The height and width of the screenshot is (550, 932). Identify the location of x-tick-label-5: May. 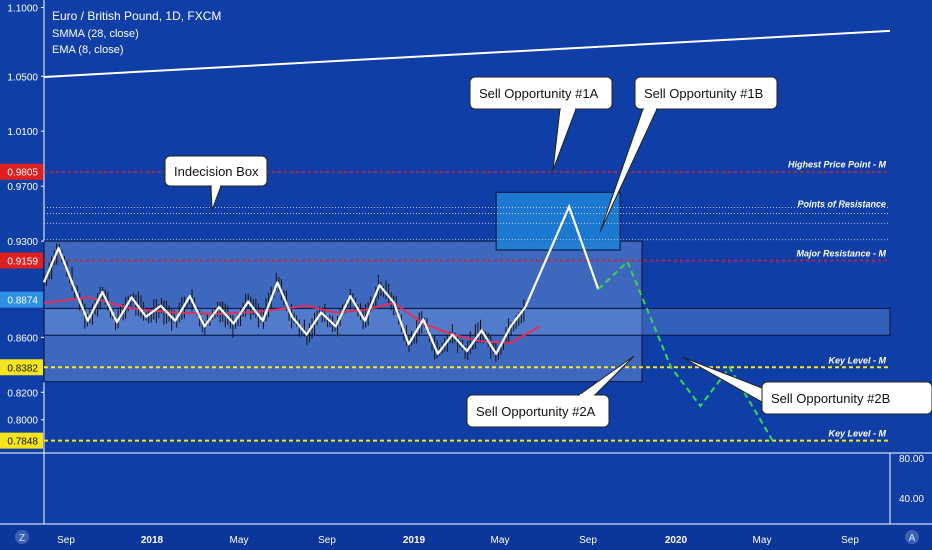
(500, 540).